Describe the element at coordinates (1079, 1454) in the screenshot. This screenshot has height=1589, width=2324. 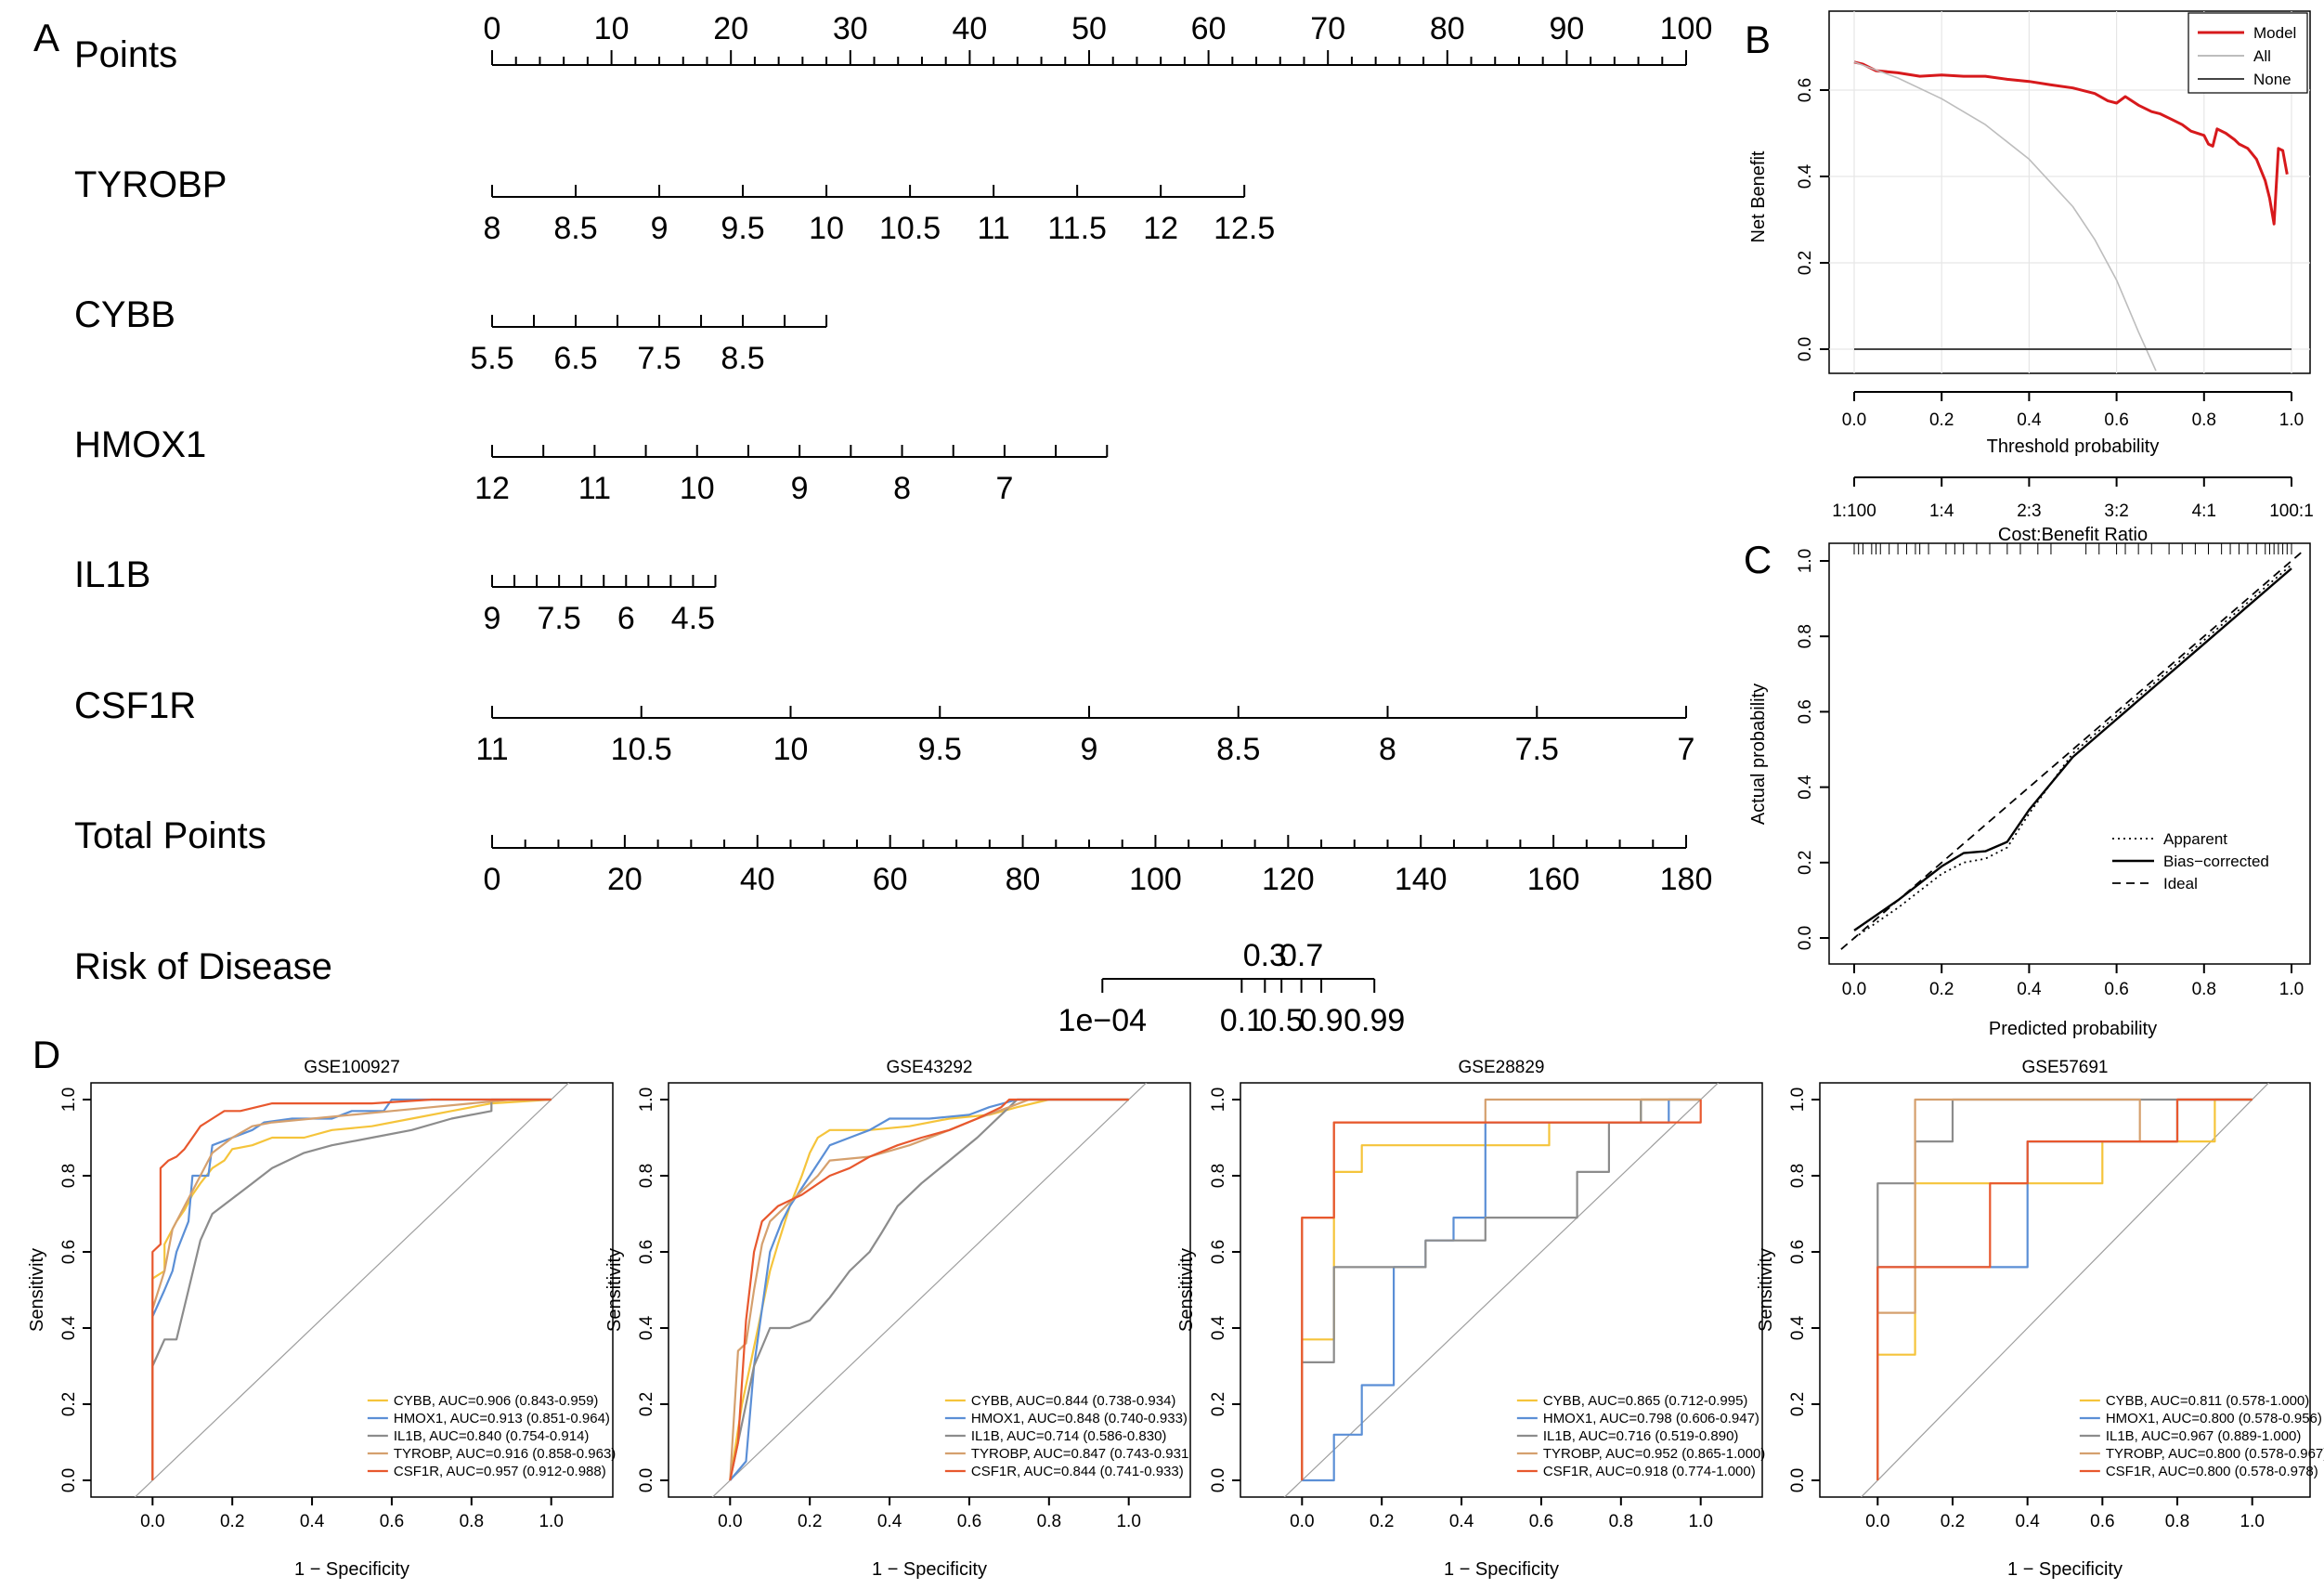
I see `legend-label: TYROBP, AUC=0.847 (0.743-0.931` at that location.